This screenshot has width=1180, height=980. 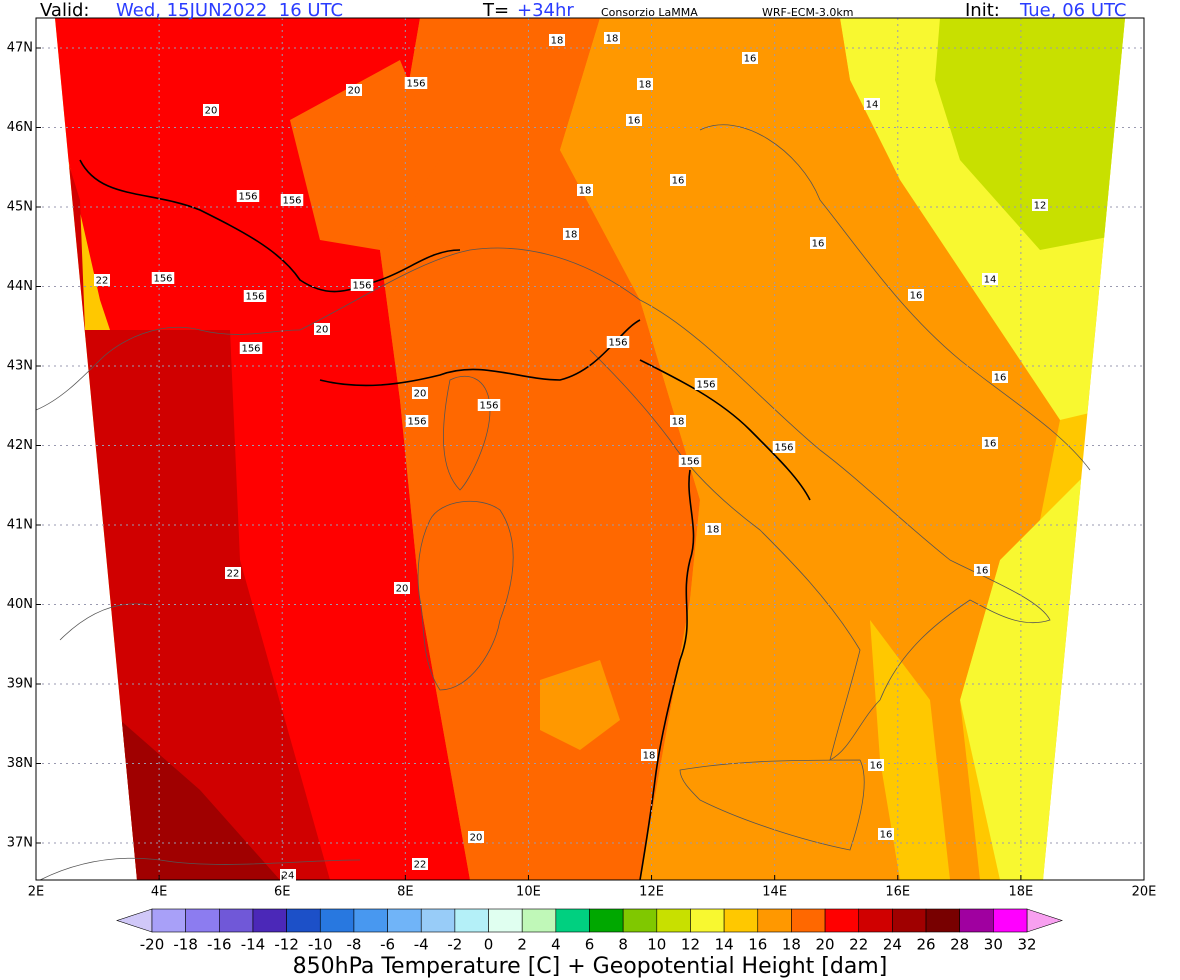 I want to click on forecast-step: +34hr, so click(x=545, y=10).